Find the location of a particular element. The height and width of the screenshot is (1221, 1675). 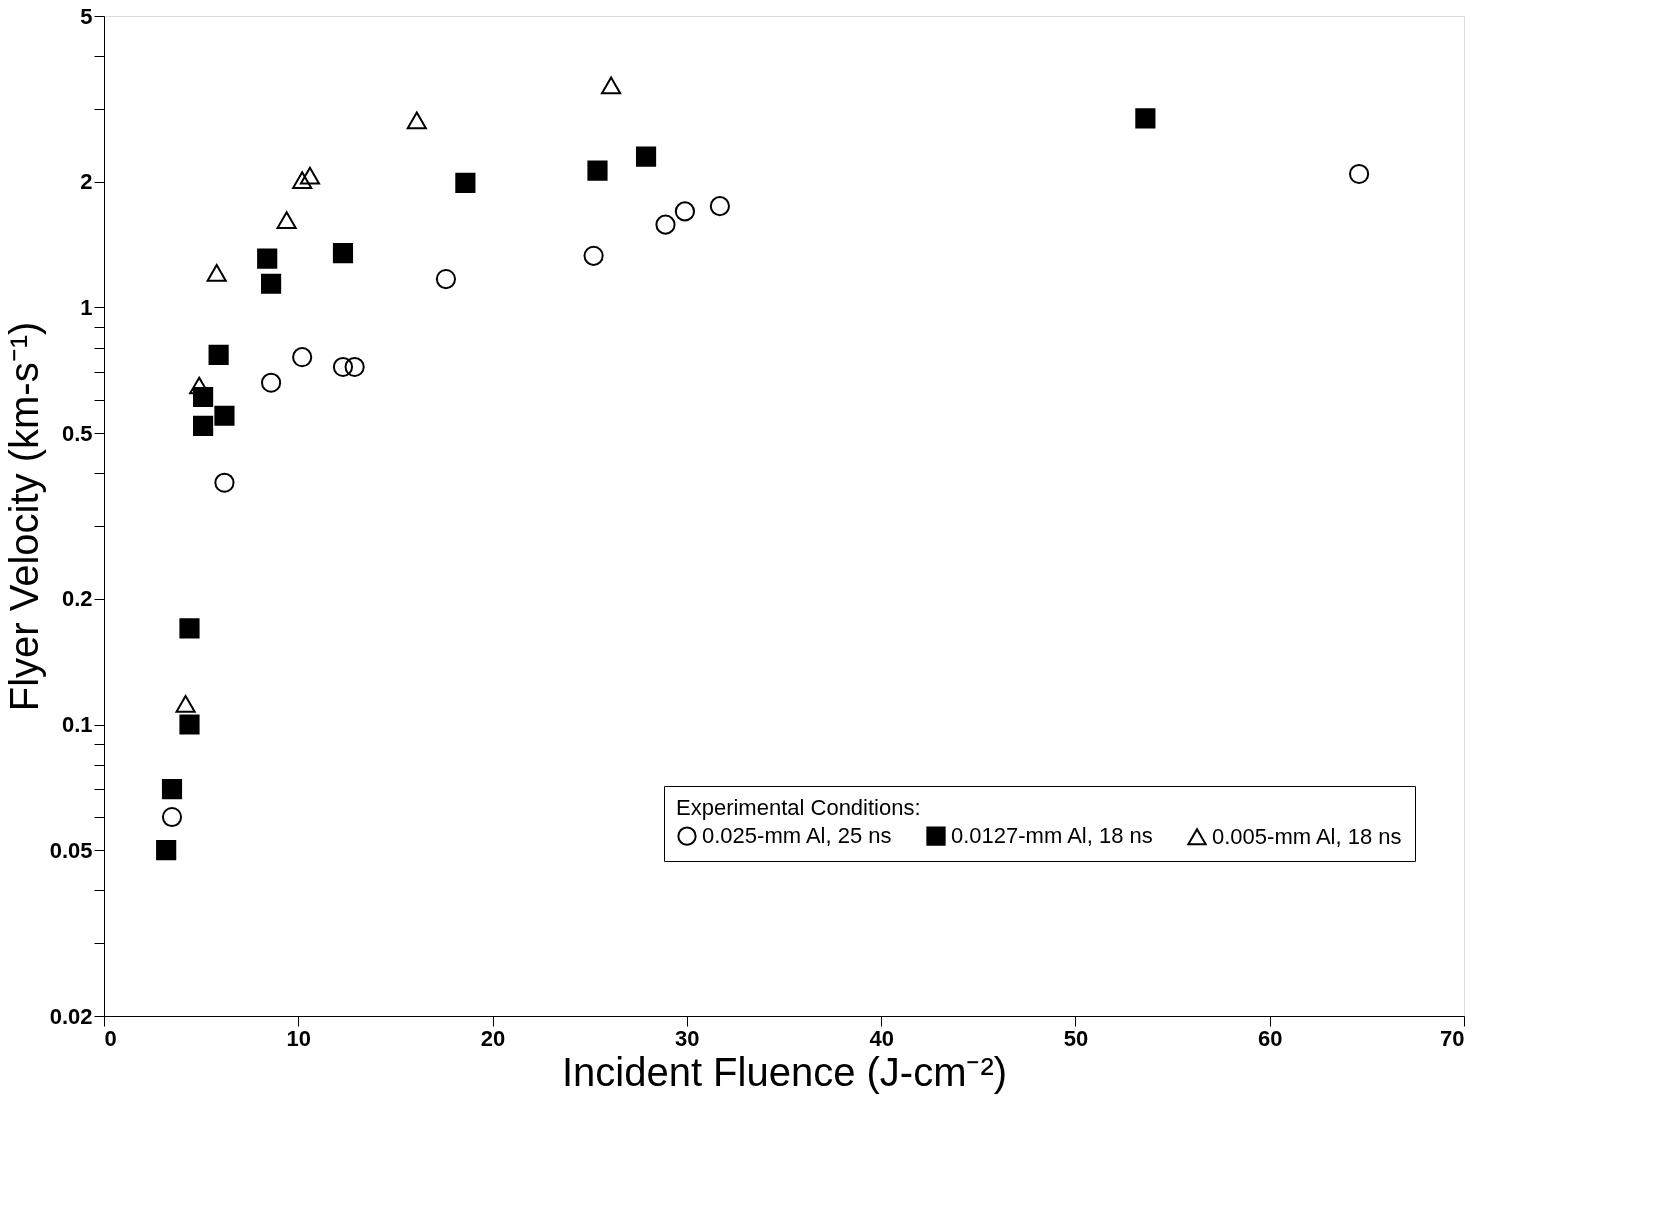

legend-title: Experimental Conditions: is located at coordinates (798, 807).